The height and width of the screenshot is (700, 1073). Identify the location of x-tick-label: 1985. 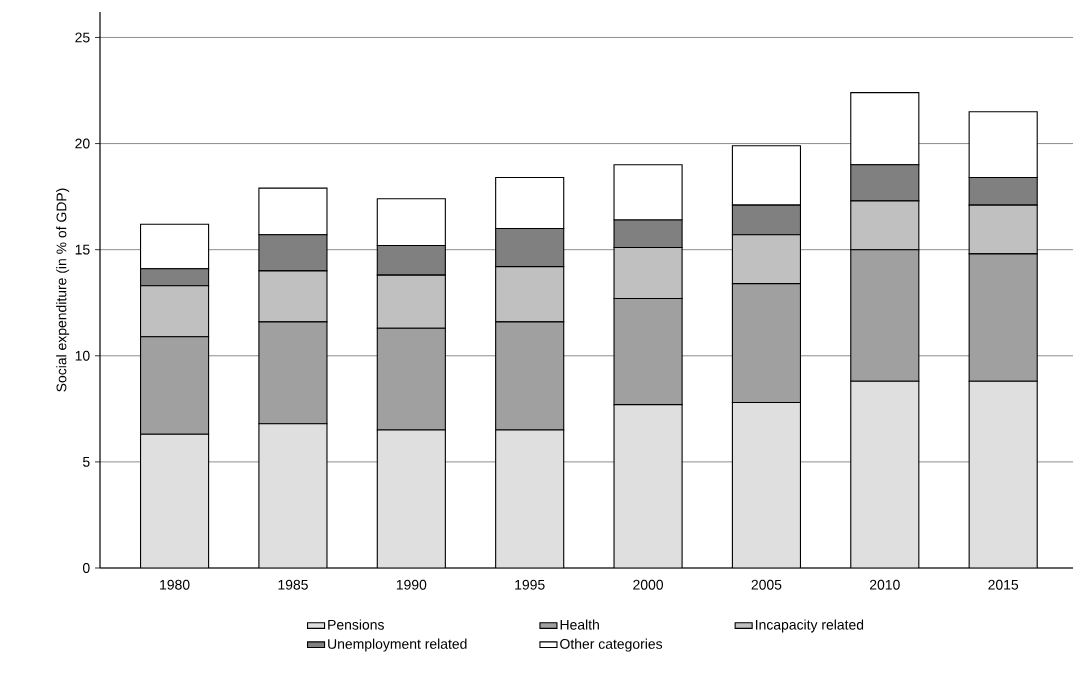
(293, 584).